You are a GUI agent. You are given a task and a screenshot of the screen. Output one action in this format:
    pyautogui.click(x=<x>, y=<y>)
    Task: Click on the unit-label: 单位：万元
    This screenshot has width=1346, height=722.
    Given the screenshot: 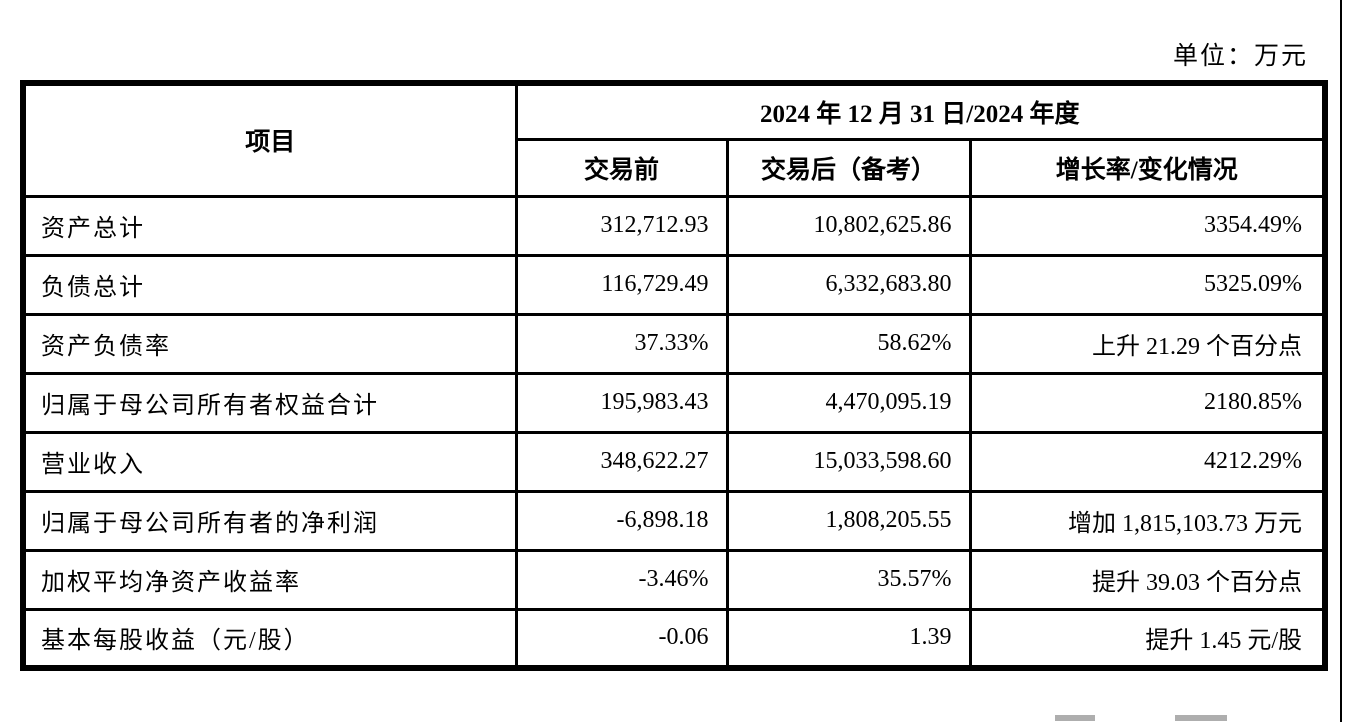 What is the action you would take?
    pyautogui.click(x=1240, y=56)
    